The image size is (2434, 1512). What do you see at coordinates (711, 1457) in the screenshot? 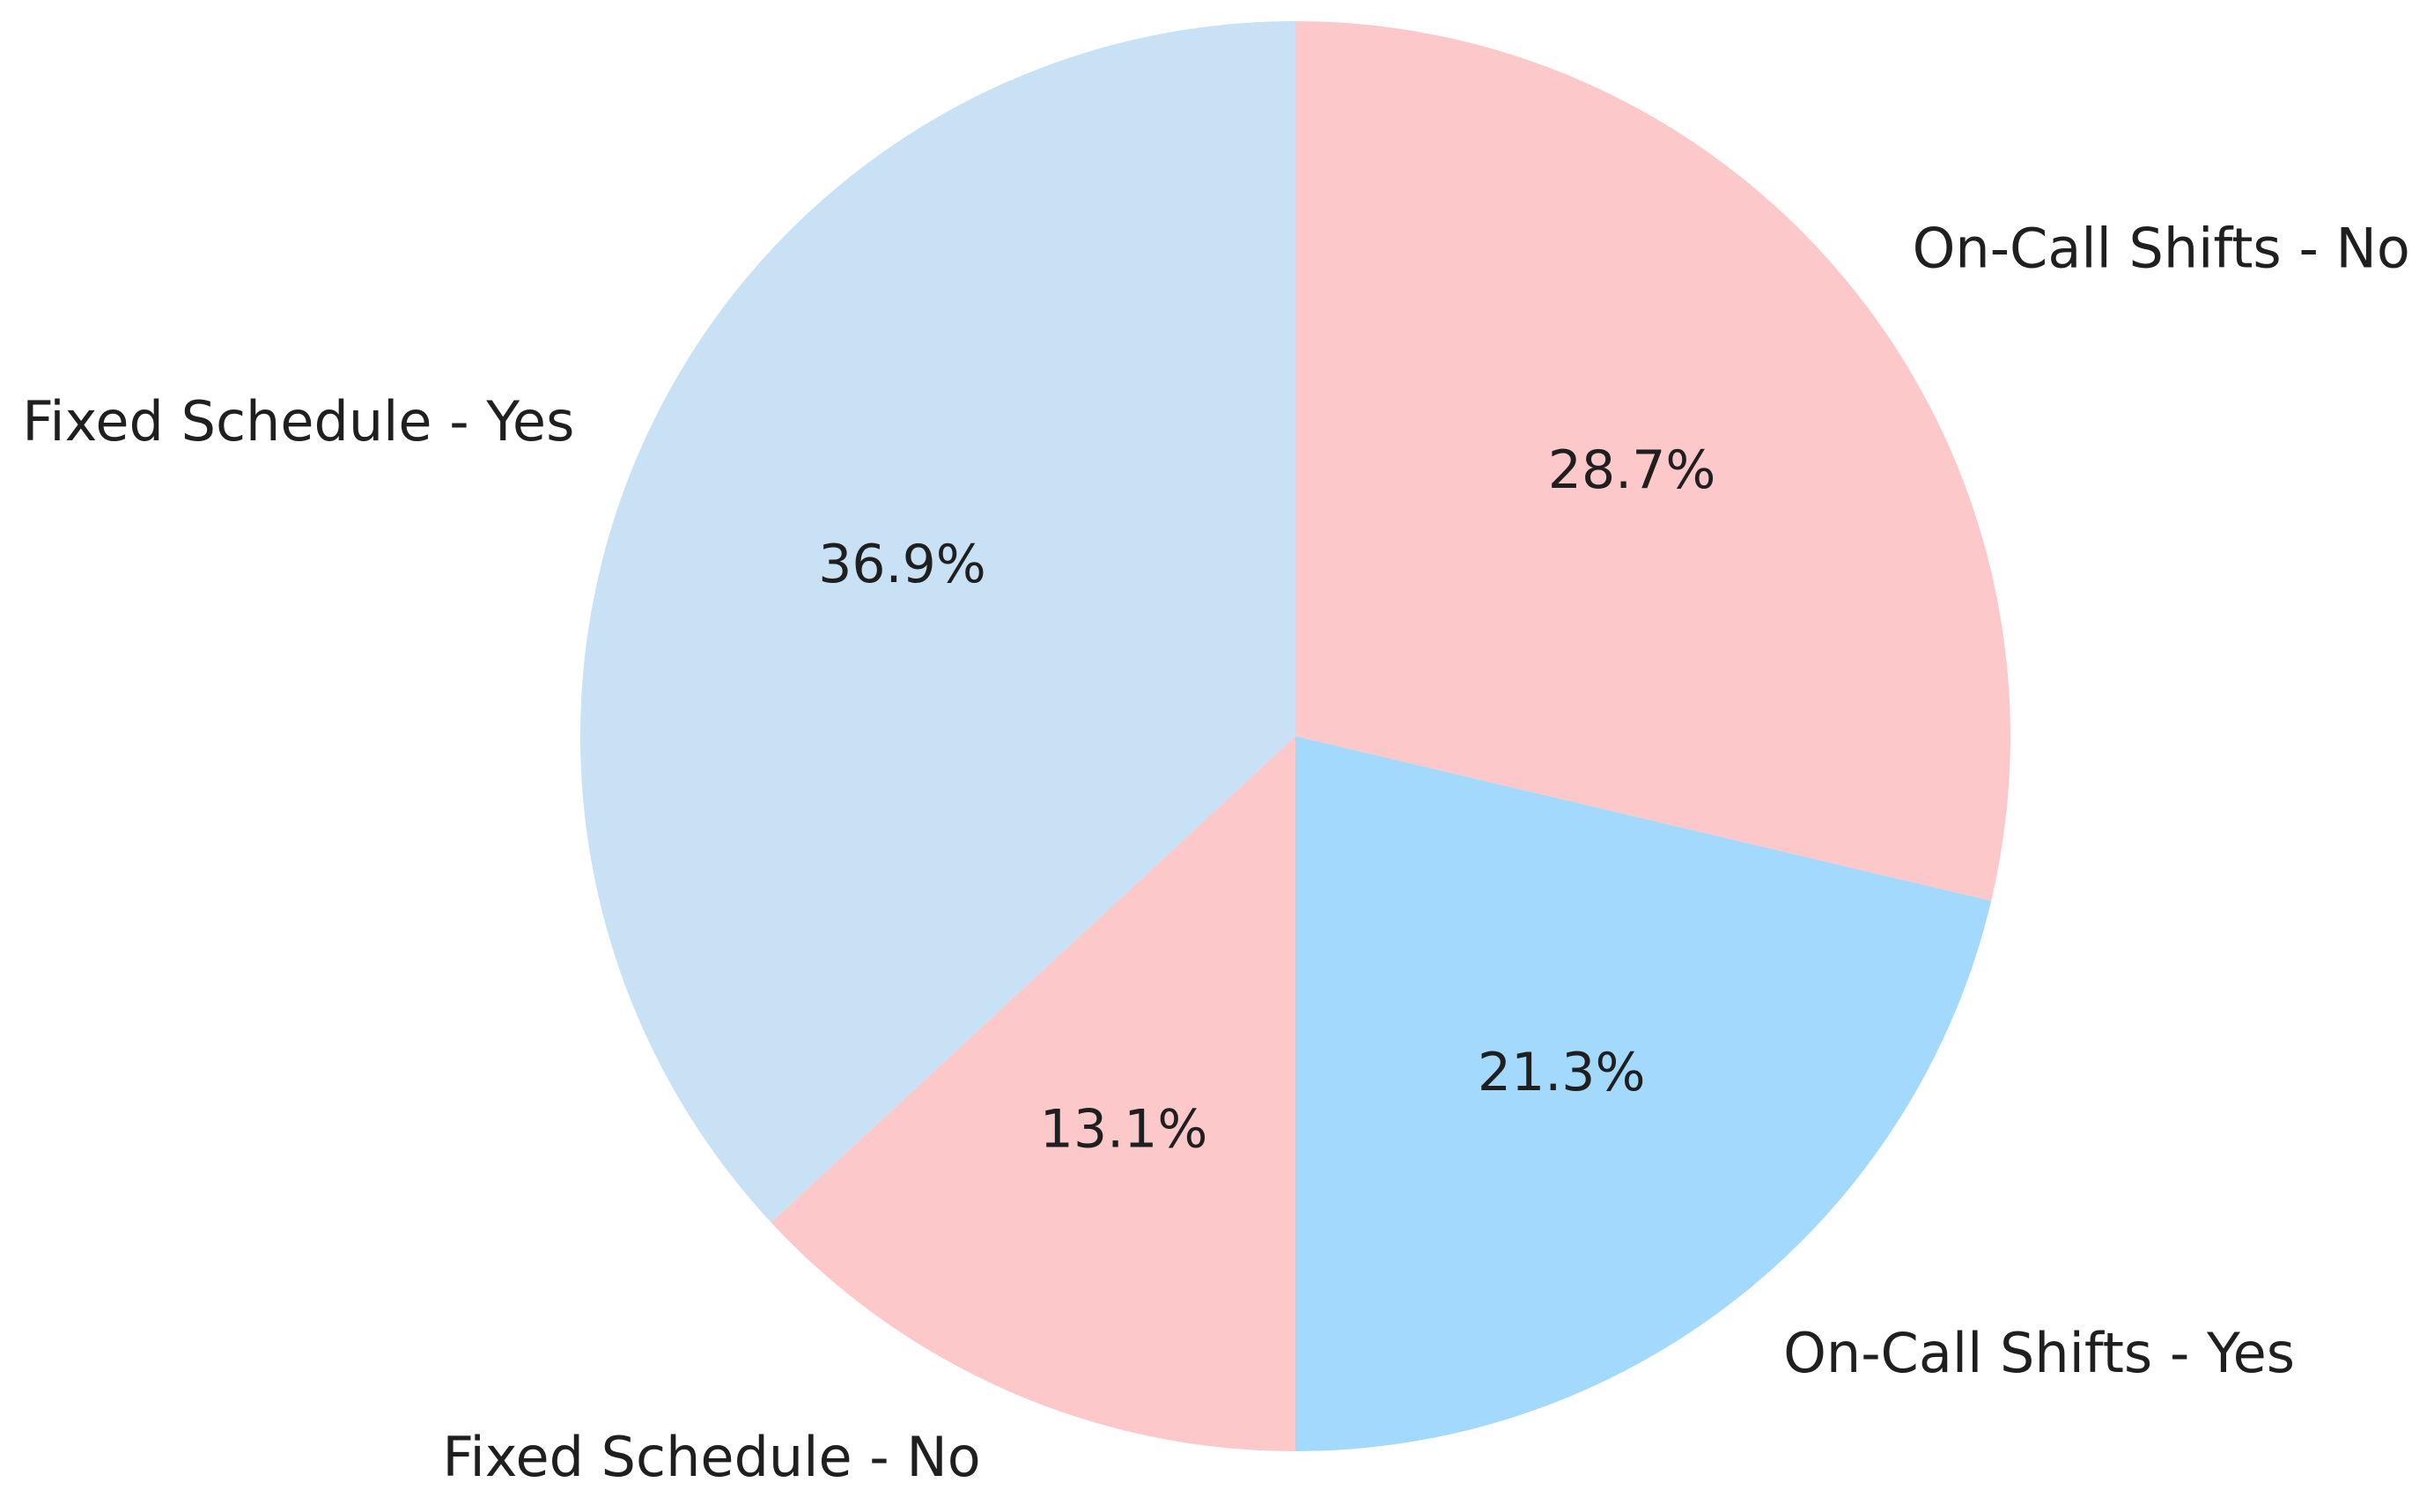
I see `pie-slice-label-2: Fixed Schedule - No` at bounding box center [711, 1457].